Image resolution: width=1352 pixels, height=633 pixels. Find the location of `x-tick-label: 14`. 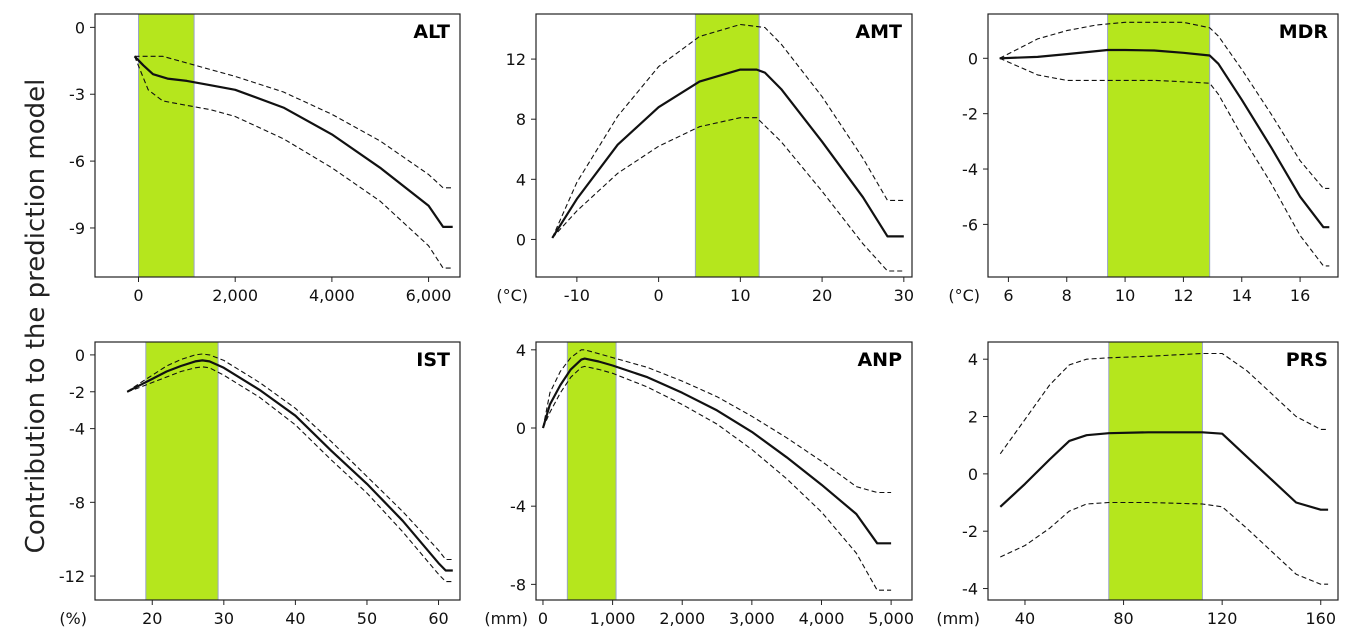

x-tick-label: 14 is located at coordinates (1242, 295).